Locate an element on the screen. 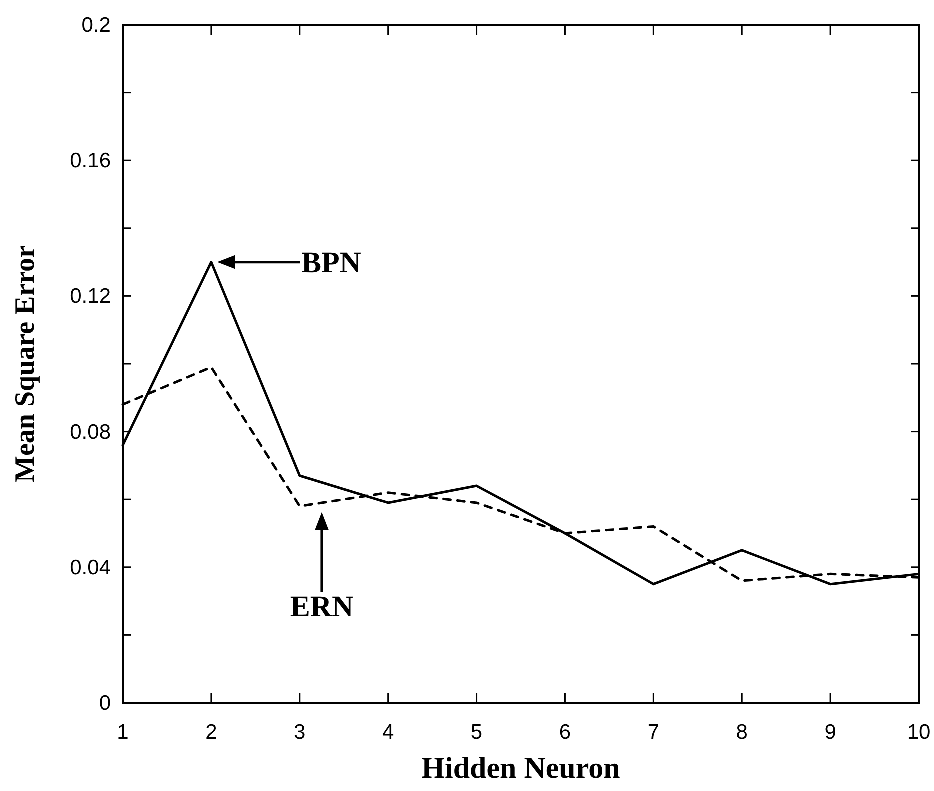  x-tick-label: 10 is located at coordinates (919, 732).